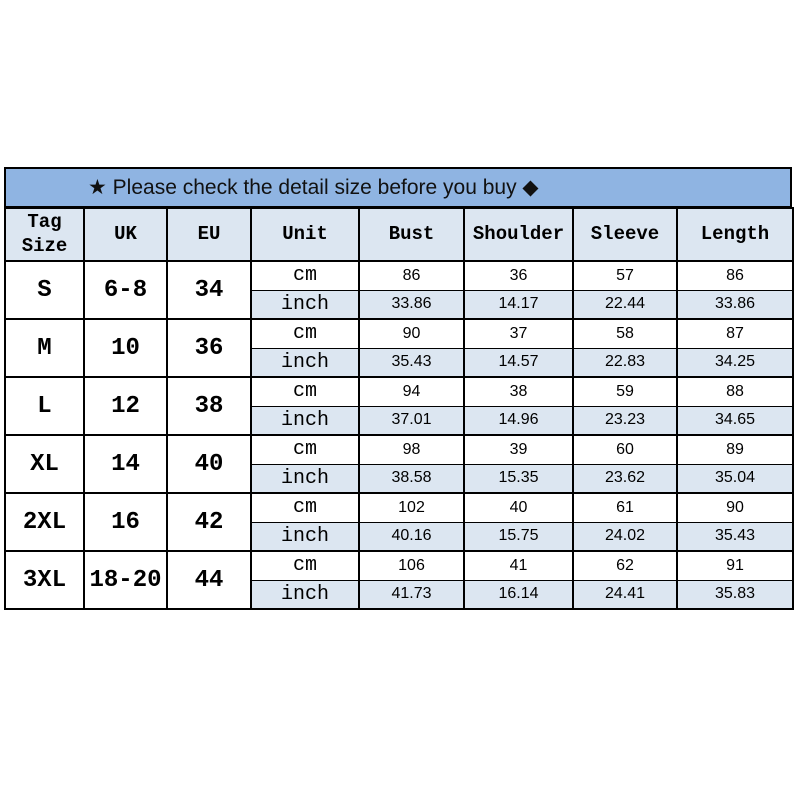  I want to click on column-header-unit: Unit, so click(305, 234).